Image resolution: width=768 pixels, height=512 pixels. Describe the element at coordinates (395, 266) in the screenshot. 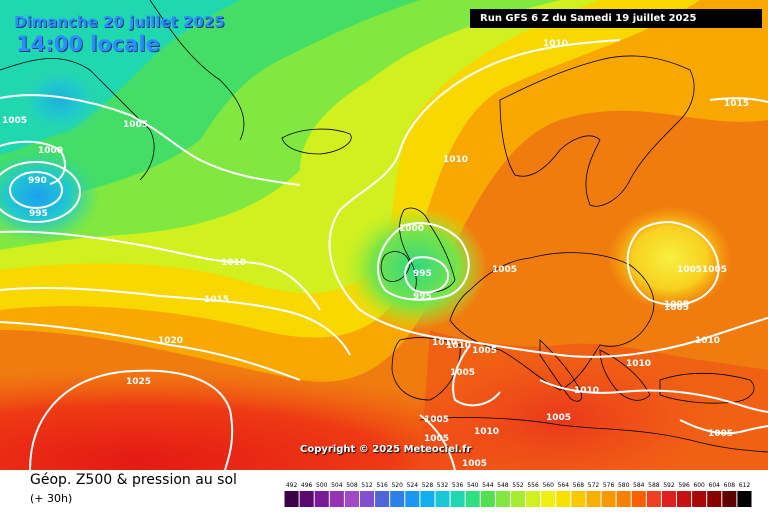

I see `ireland-coast` at that location.